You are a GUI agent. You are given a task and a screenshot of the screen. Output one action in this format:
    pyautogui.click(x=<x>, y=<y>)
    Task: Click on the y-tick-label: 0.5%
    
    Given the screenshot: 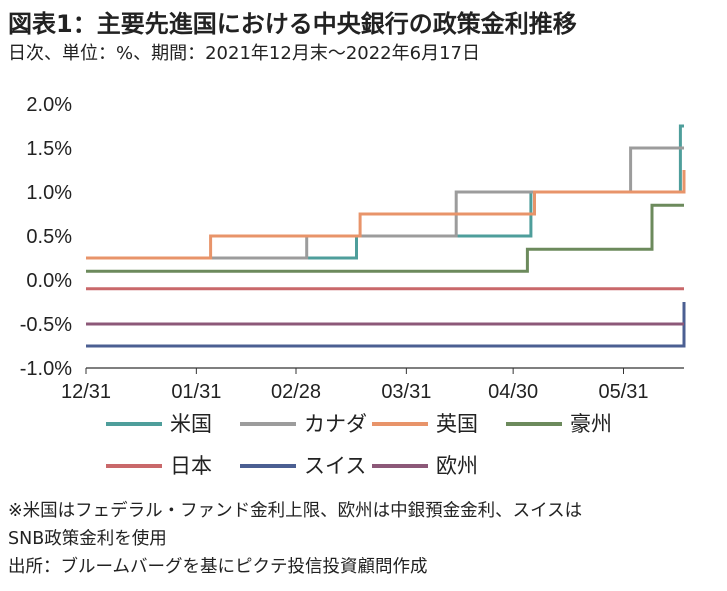 What is the action you would take?
    pyautogui.click(x=49, y=237)
    